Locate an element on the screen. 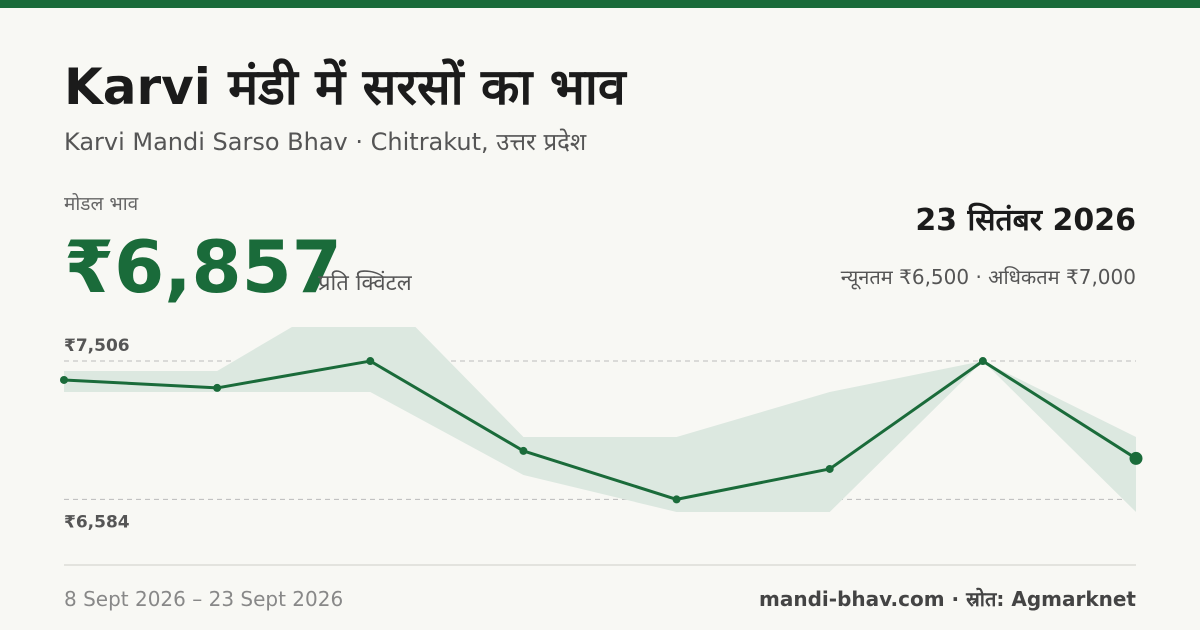 The width and height of the screenshot is (1200, 630). date: 23 सितंबर 2026 is located at coordinates (1025, 220).